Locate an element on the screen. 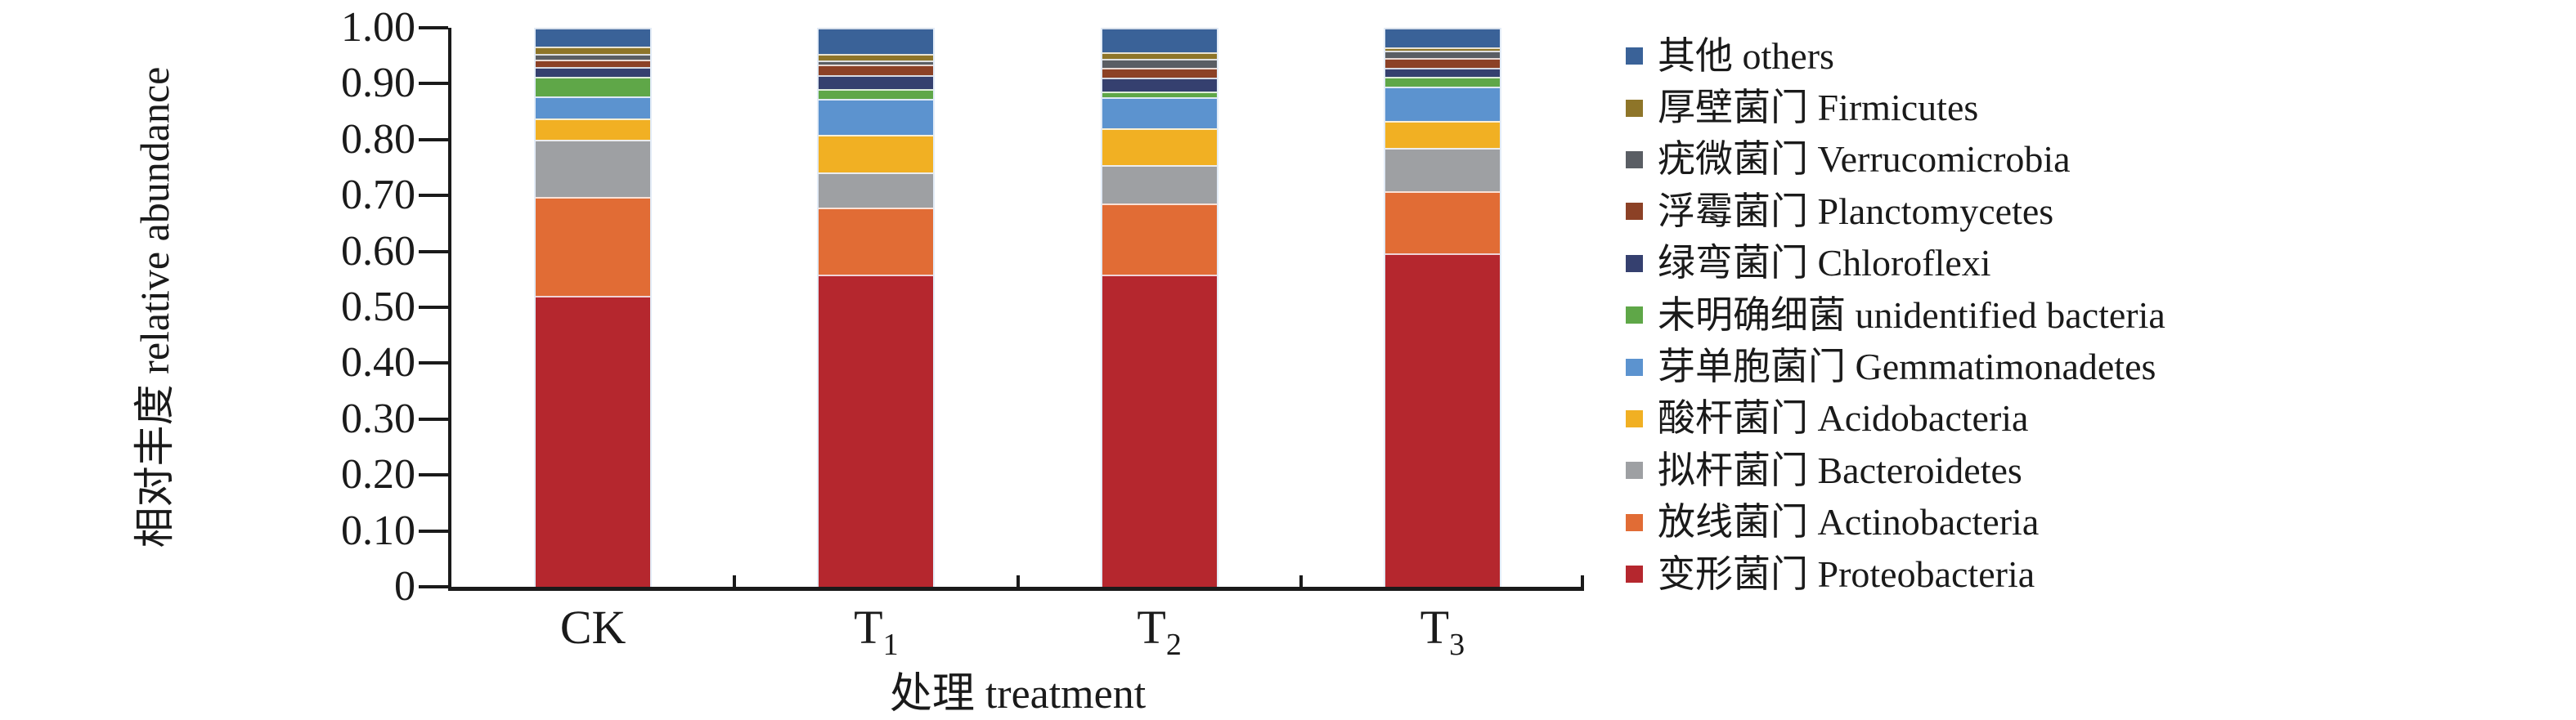  legend-item-chloroflexi: 绿弯菌门 Chloroflexi is located at coordinates (1896, 263).